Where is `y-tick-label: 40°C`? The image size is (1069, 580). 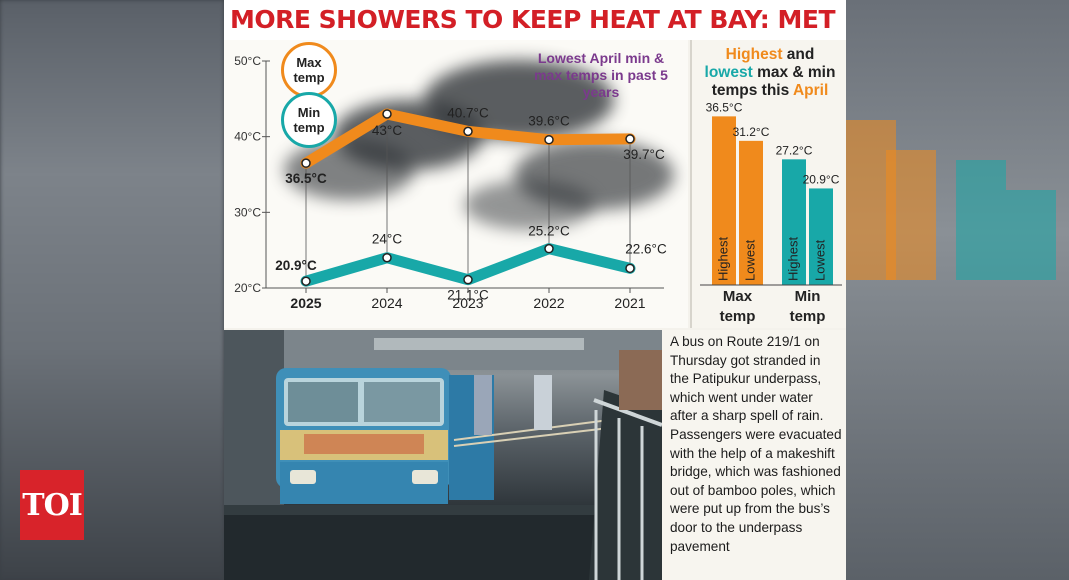
y-tick-label: 40°C is located at coordinates (247, 137).